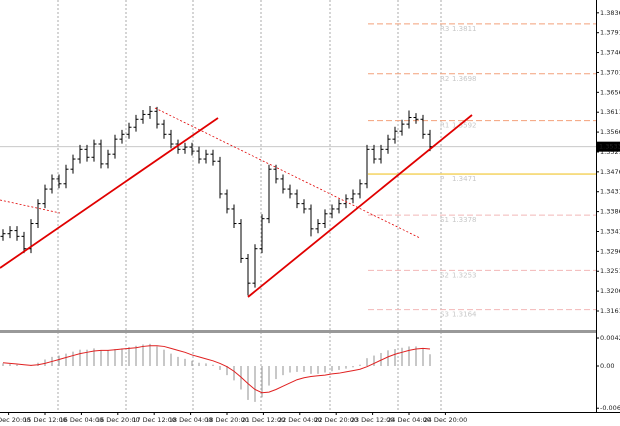  I want to click on x-tick-label: 18 Dec 20:00, so click(227, 420).